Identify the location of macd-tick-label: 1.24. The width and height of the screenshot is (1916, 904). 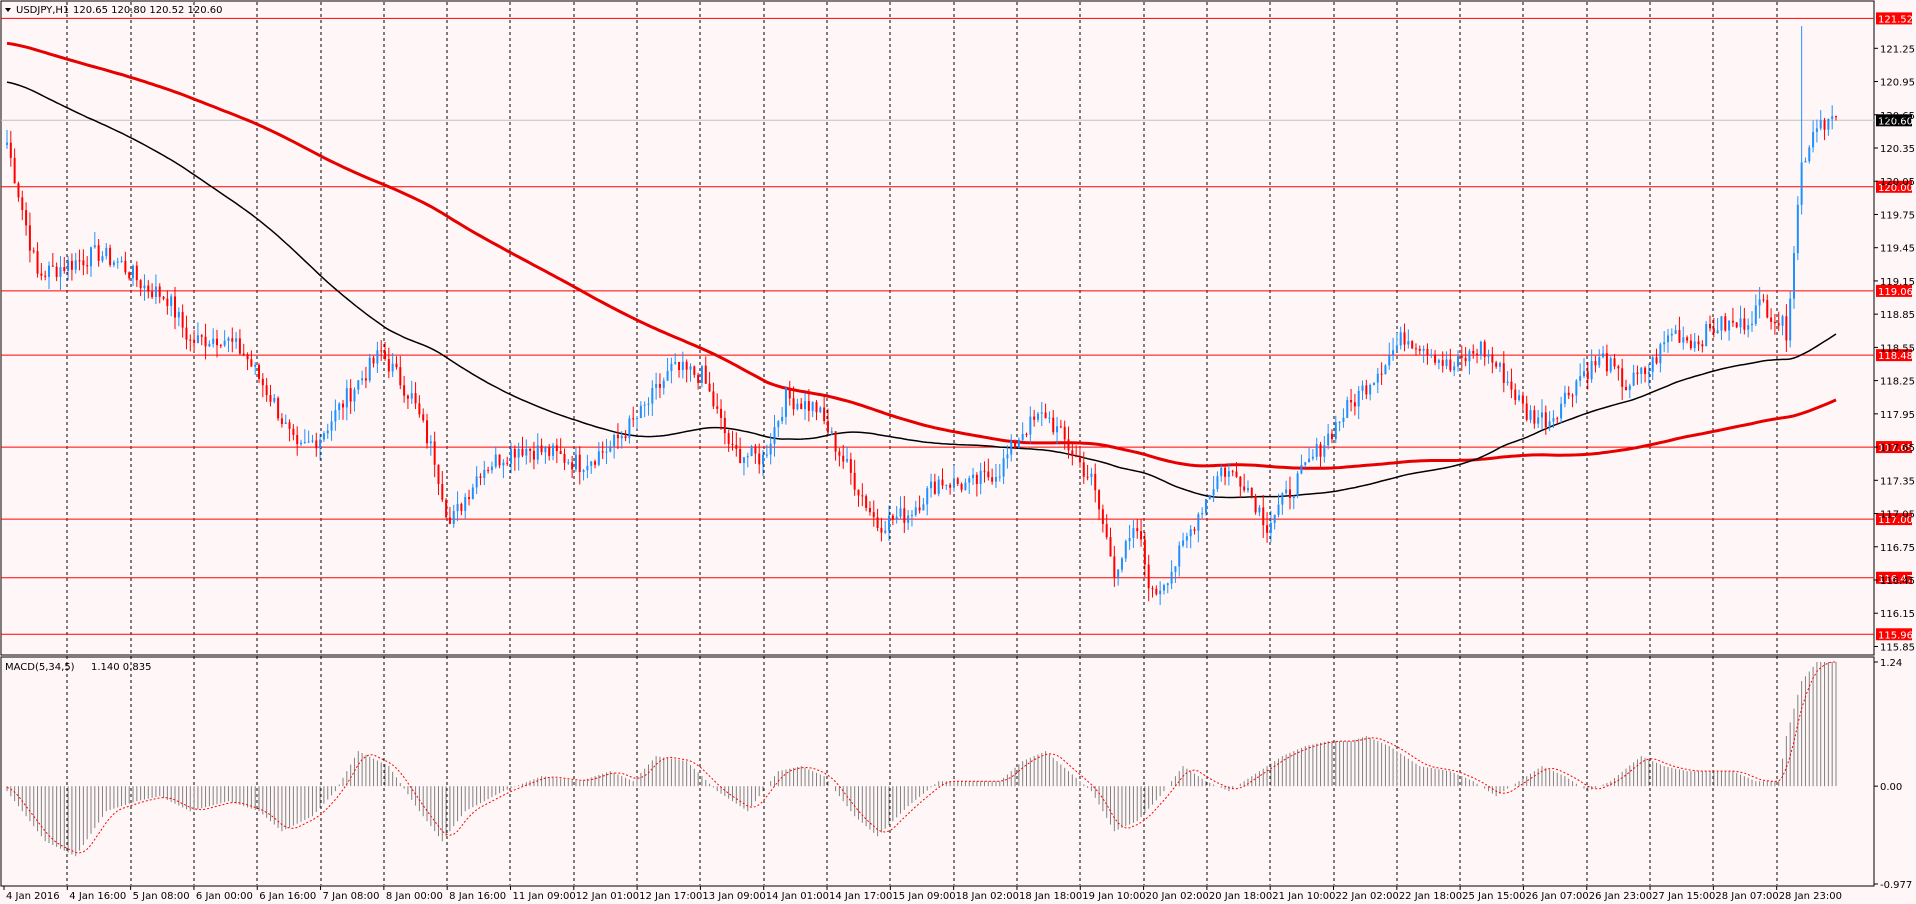
(1891, 663).